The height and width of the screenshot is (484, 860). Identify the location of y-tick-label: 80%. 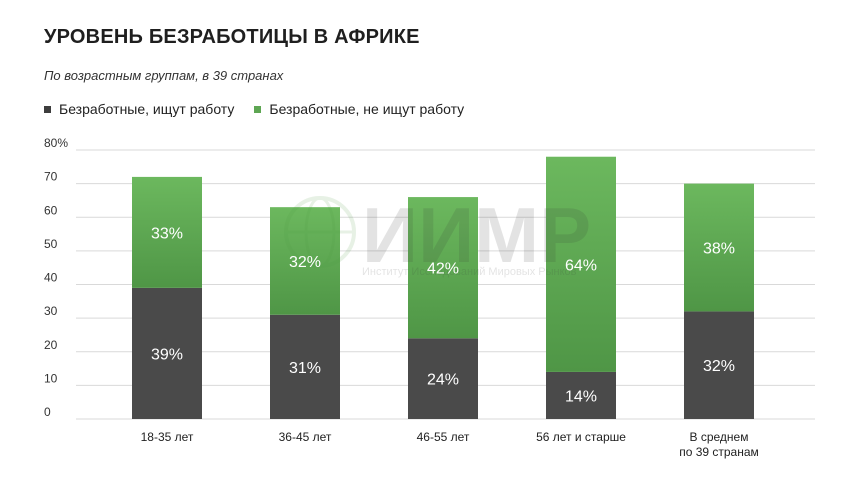
(56, 143).